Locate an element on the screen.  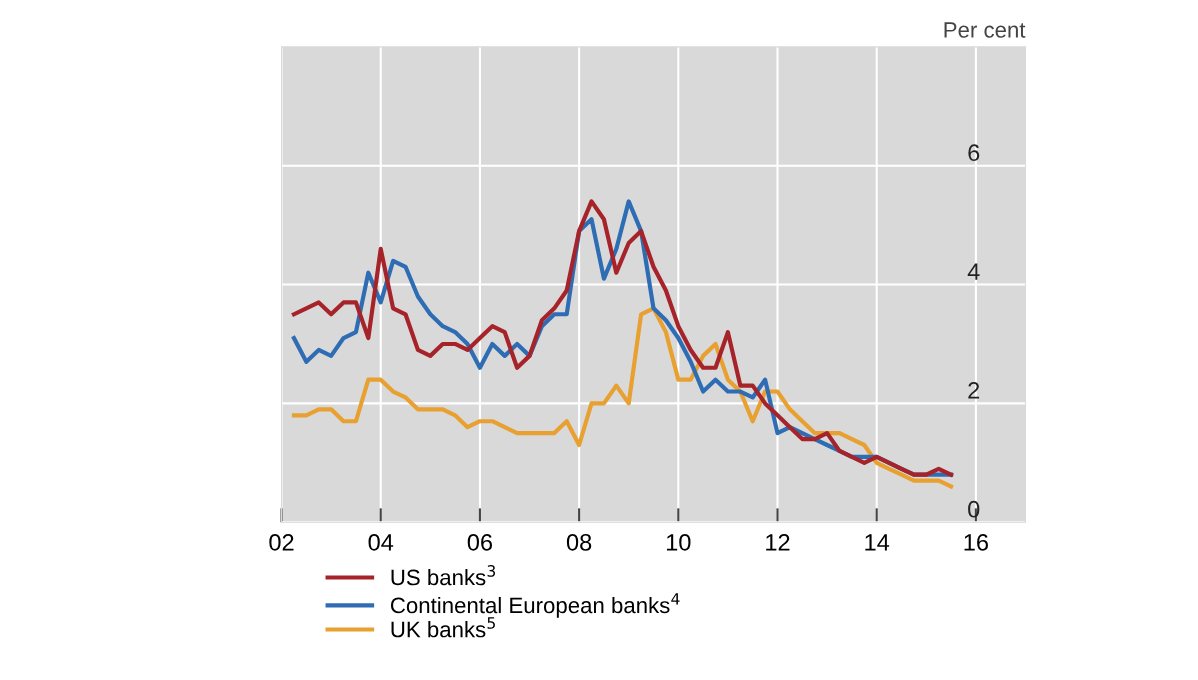
legend-label: UK banks$^{5}$ is located at coordinates (443, 627).